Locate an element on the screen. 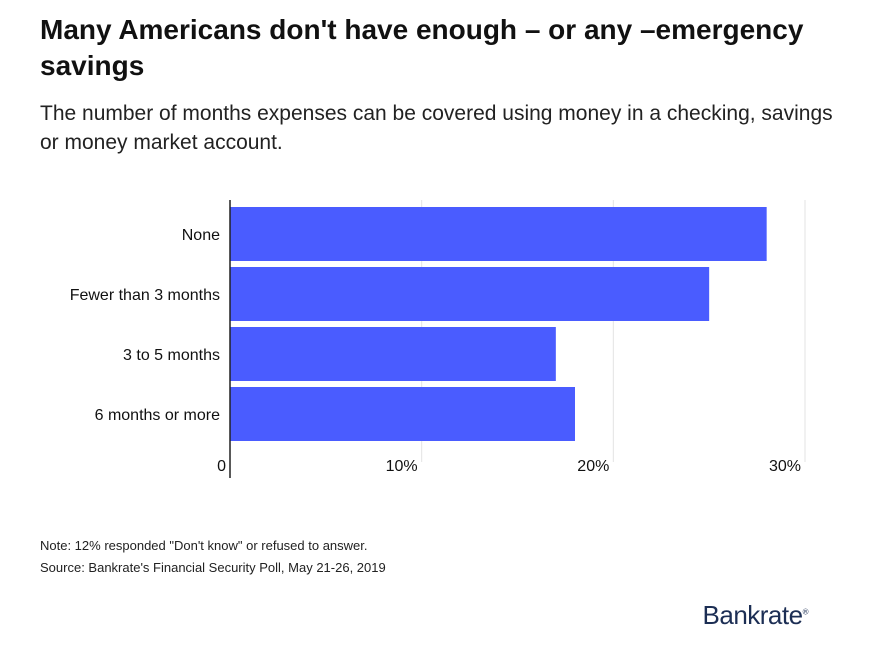  x-tick-label: 0 is located at coordinates (221, 466).